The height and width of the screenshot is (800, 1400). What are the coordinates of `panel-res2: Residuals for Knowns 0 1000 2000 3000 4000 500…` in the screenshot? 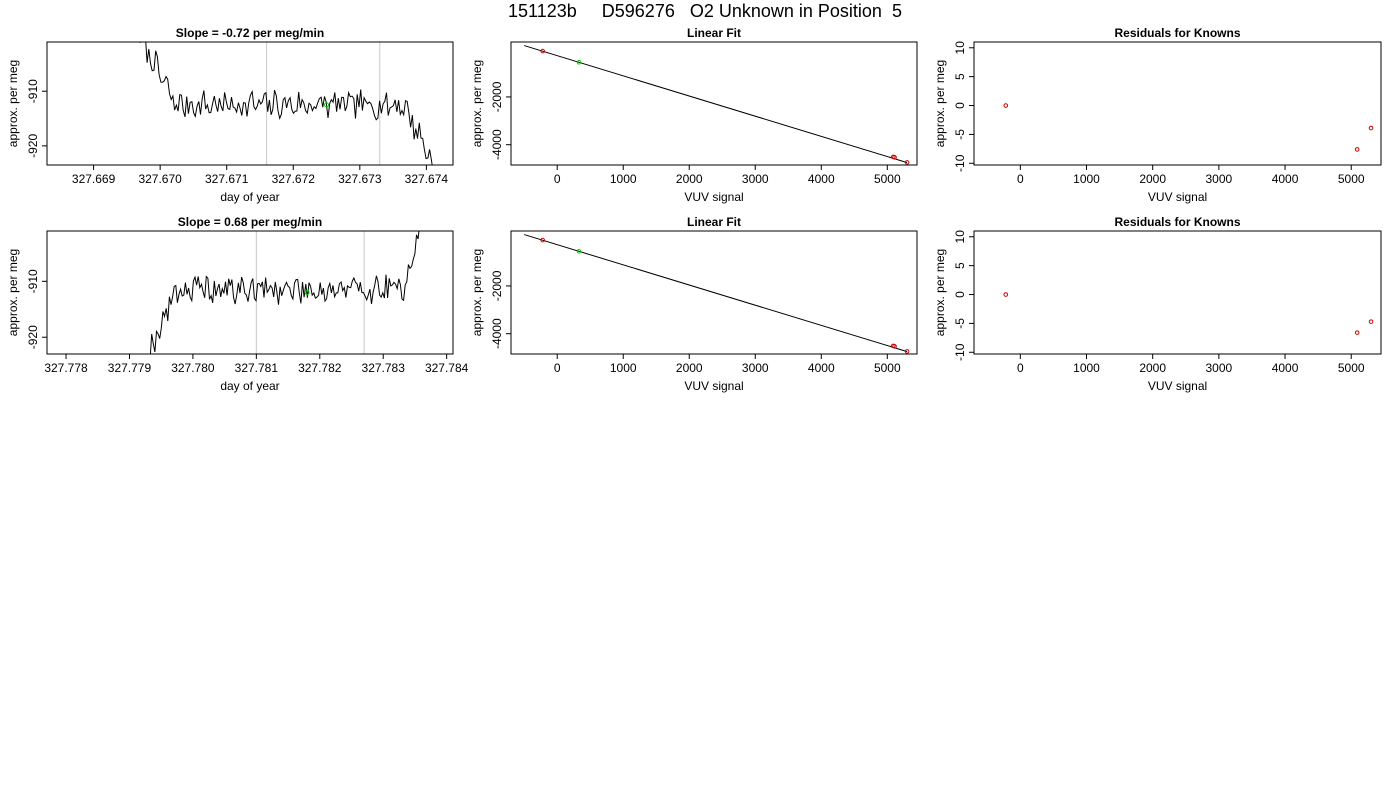 It's located at (1157, 304).